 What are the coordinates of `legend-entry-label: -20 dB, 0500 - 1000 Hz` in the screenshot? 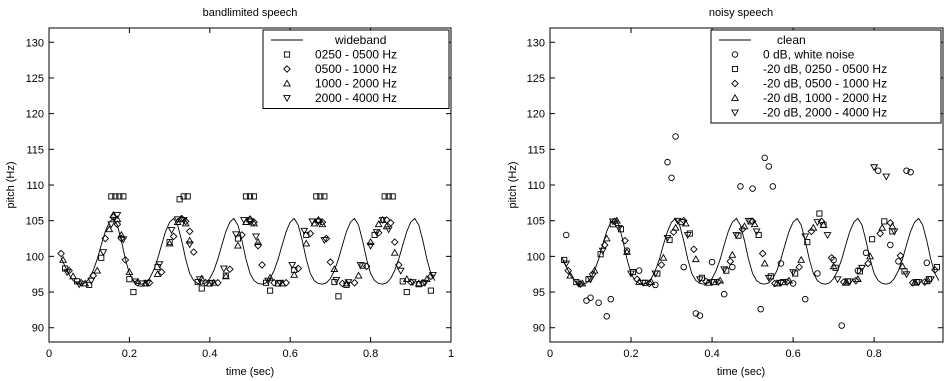 It's located at (825, 84).